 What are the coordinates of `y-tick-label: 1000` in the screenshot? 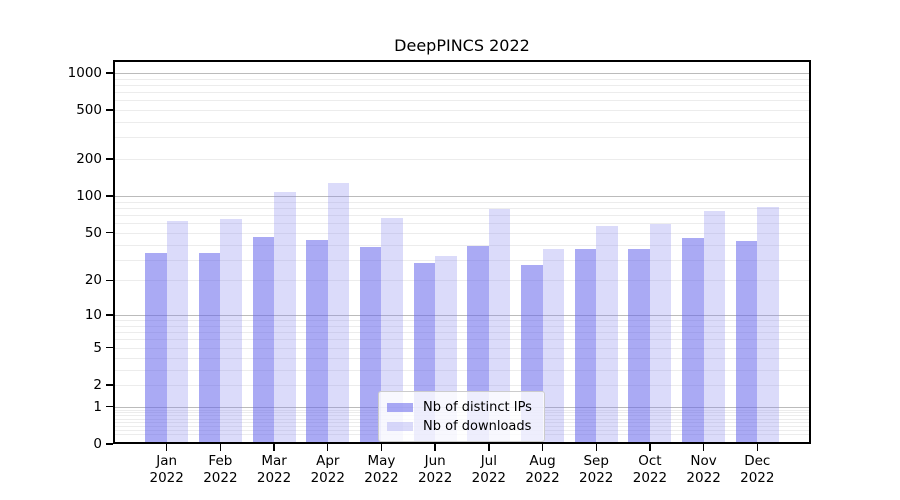 It's located at (84, 72).